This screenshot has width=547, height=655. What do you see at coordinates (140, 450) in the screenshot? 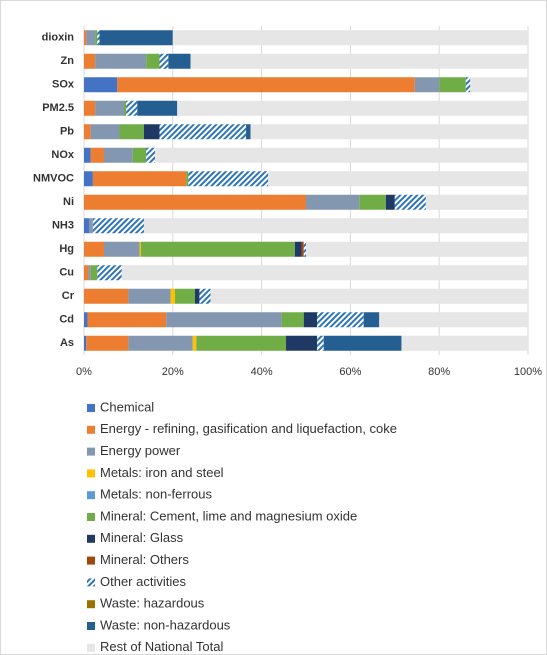
I see `legend-label: Energy power` at bounding box center [140, 450].